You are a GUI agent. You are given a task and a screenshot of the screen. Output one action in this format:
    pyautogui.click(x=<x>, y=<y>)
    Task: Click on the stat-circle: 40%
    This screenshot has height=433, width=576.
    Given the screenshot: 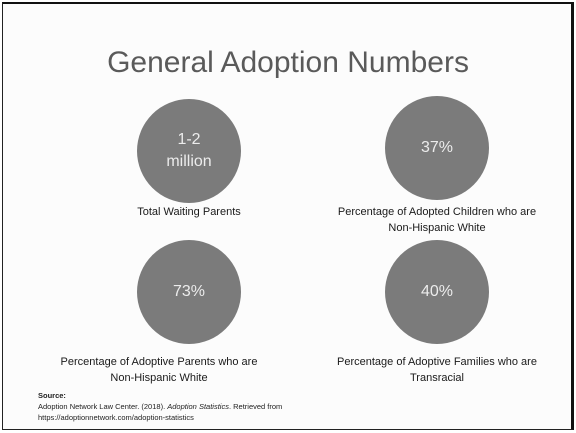 What is the action you would take?
    pyautogui.click(x=437, y=292)
    